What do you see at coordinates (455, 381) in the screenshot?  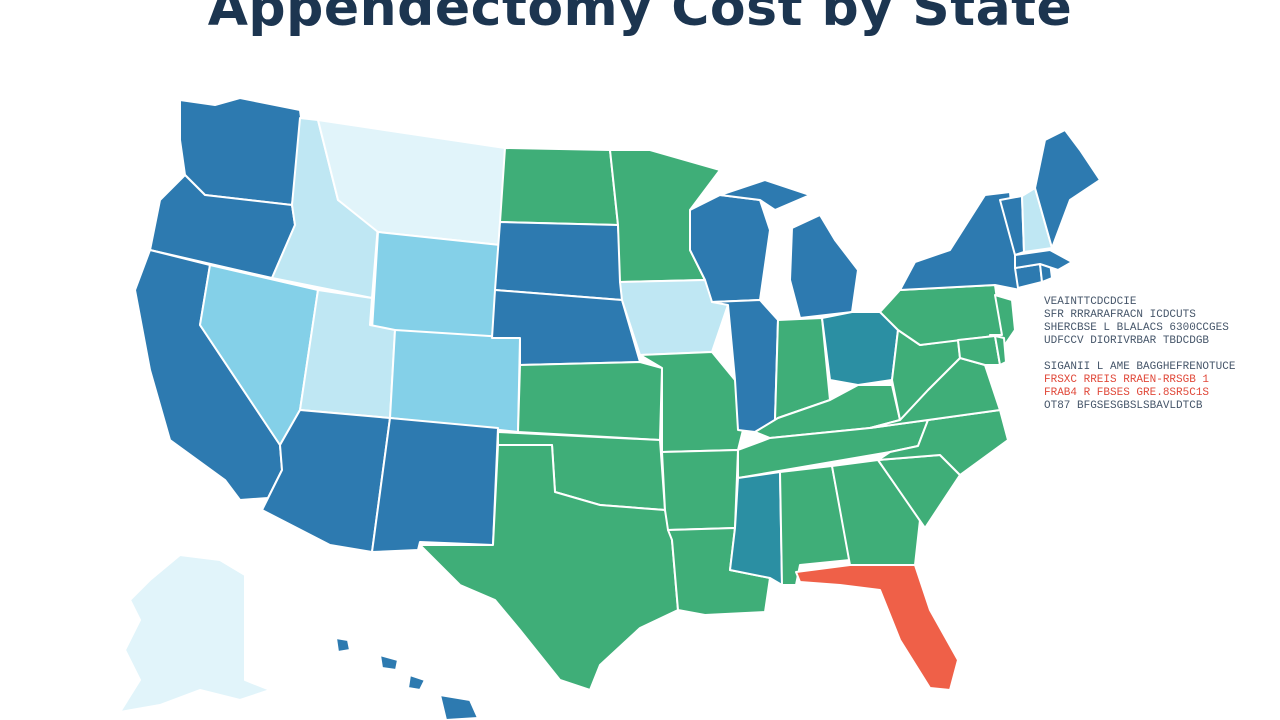 I see `state-CO` at bounding box center [455, 381].